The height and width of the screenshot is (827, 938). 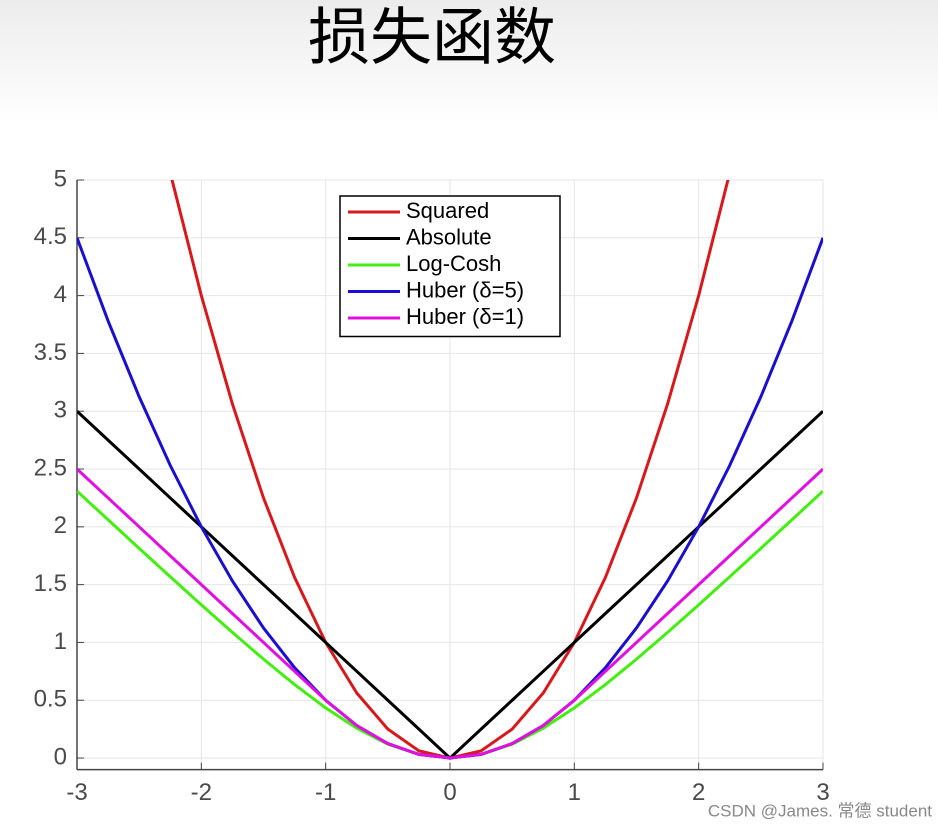 What do you see at coordinates (465, 316) in the screenshot?
I see `legend-label: Huber (δ=1)` at bounding box center [465, 316].